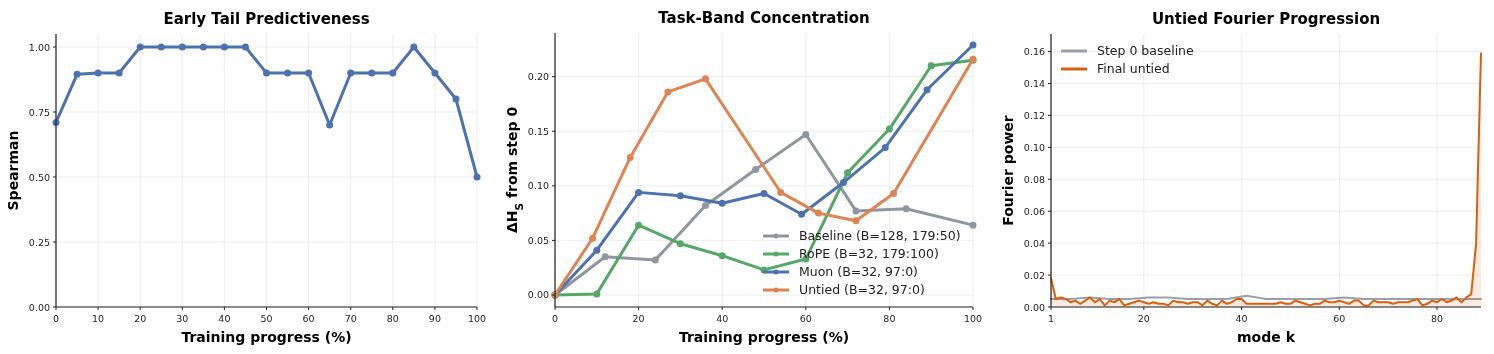  I want to click on y-tick-label: 0.02, so click(1034, 275).